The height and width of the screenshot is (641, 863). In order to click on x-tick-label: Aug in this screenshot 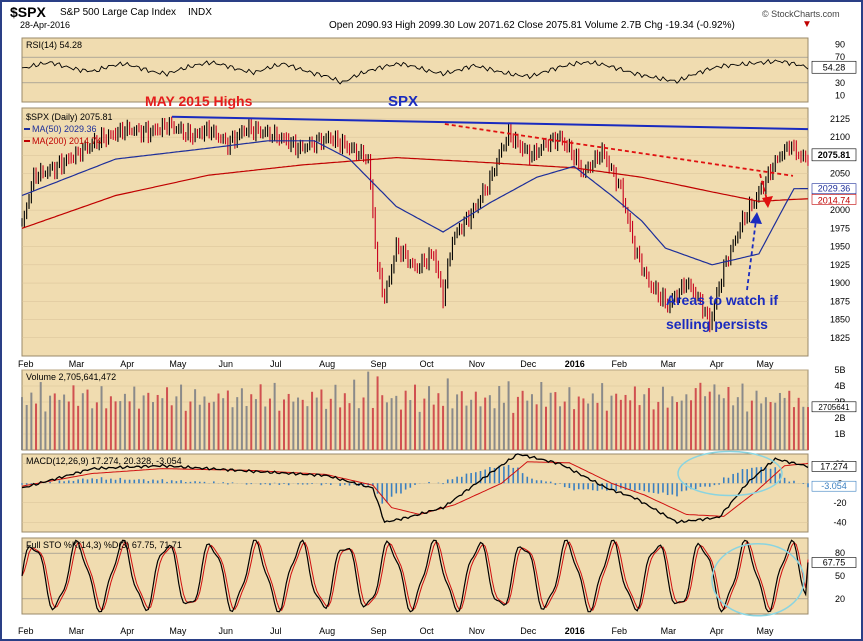, I will do `click(327, 364)`.